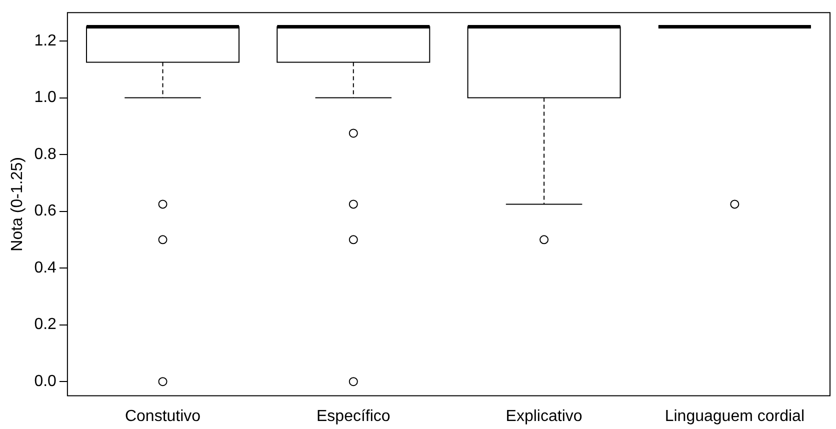 This screenshot has height=429, width=836. I want to click on x-tick-label: Explicativo, so click(544, 416).